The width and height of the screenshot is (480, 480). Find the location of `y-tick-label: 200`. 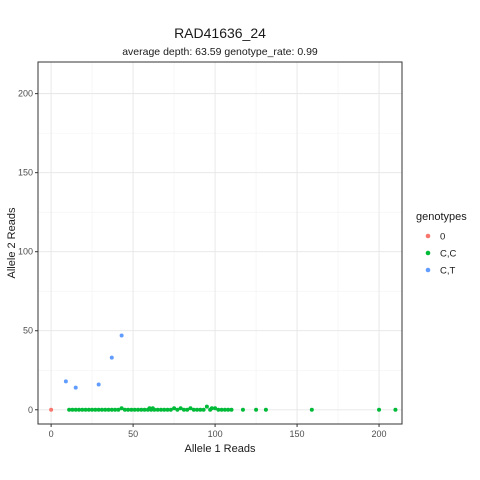

y-tick-label: 200 is located at coordinates (25, 94).